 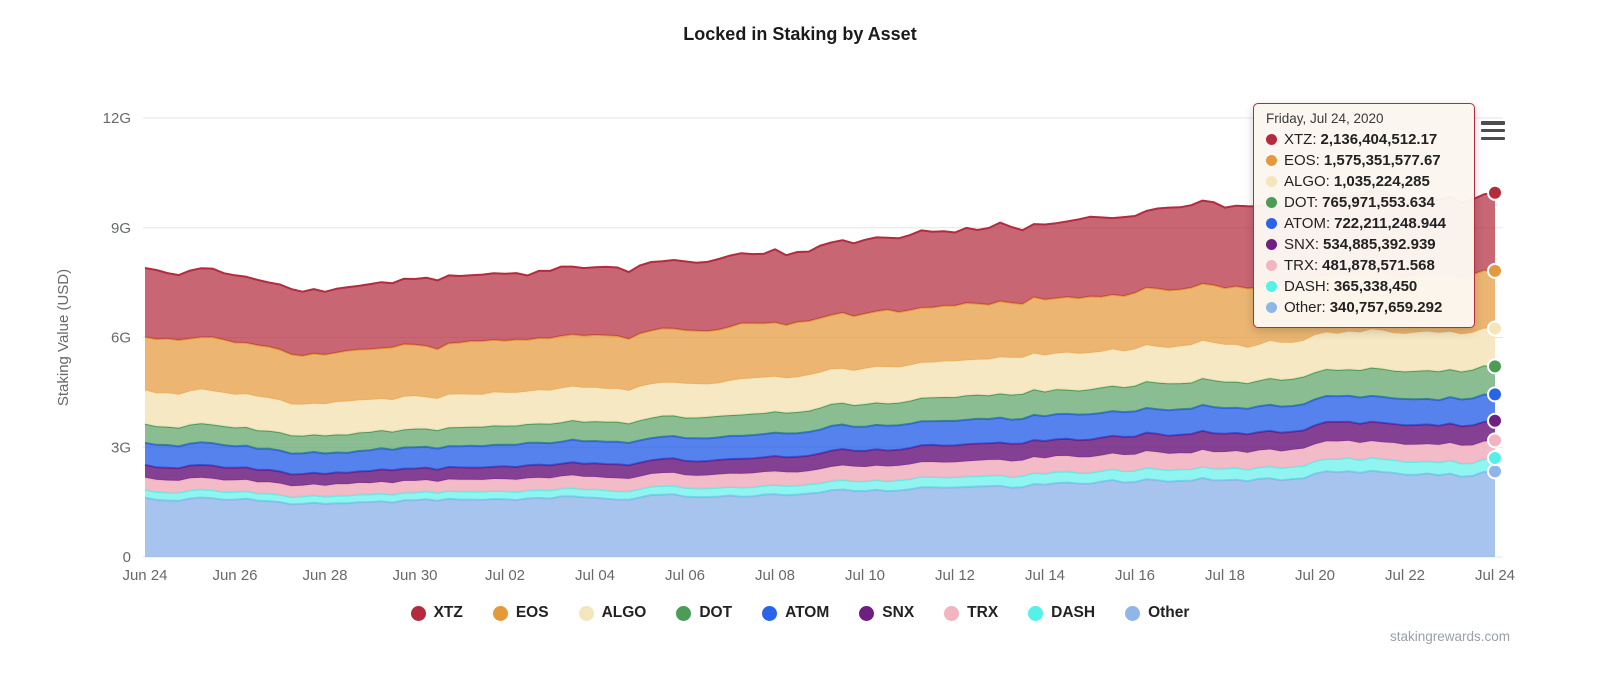 I want to click on x-tick-label: Jul 12, so click(x=955, y=575).